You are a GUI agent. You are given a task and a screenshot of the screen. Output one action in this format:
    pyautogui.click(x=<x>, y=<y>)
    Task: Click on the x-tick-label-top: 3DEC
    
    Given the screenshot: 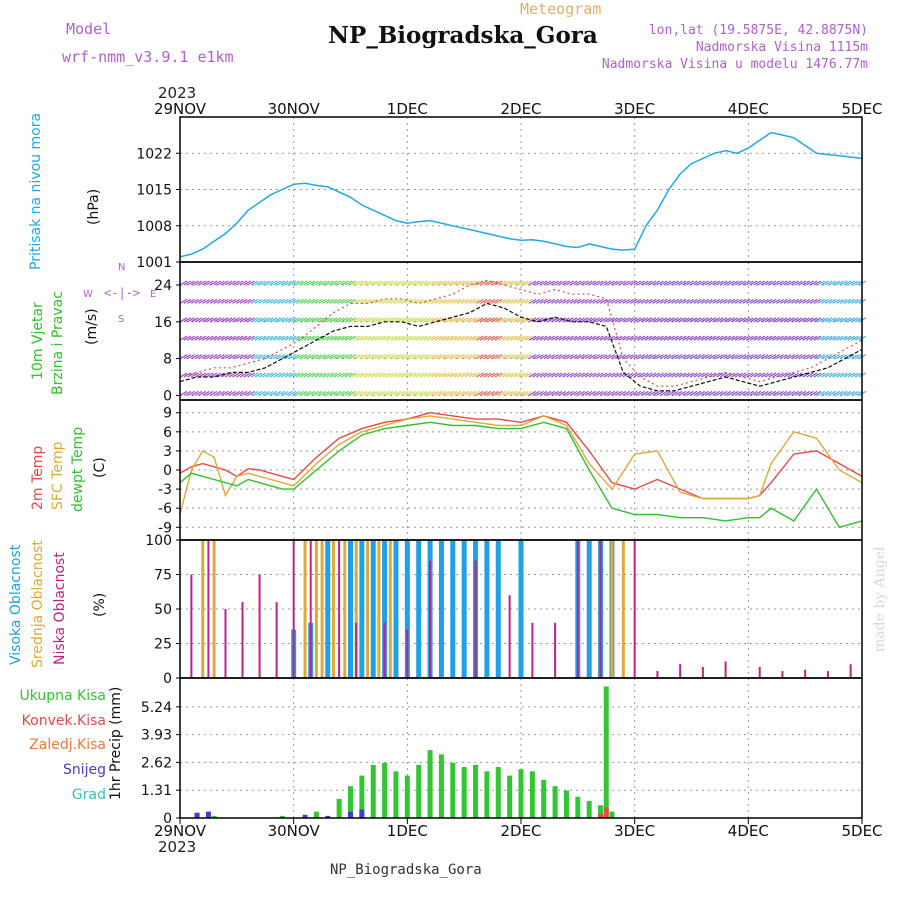 What is the action you would take?
    pyautogui.click(x=634, y=109)
    